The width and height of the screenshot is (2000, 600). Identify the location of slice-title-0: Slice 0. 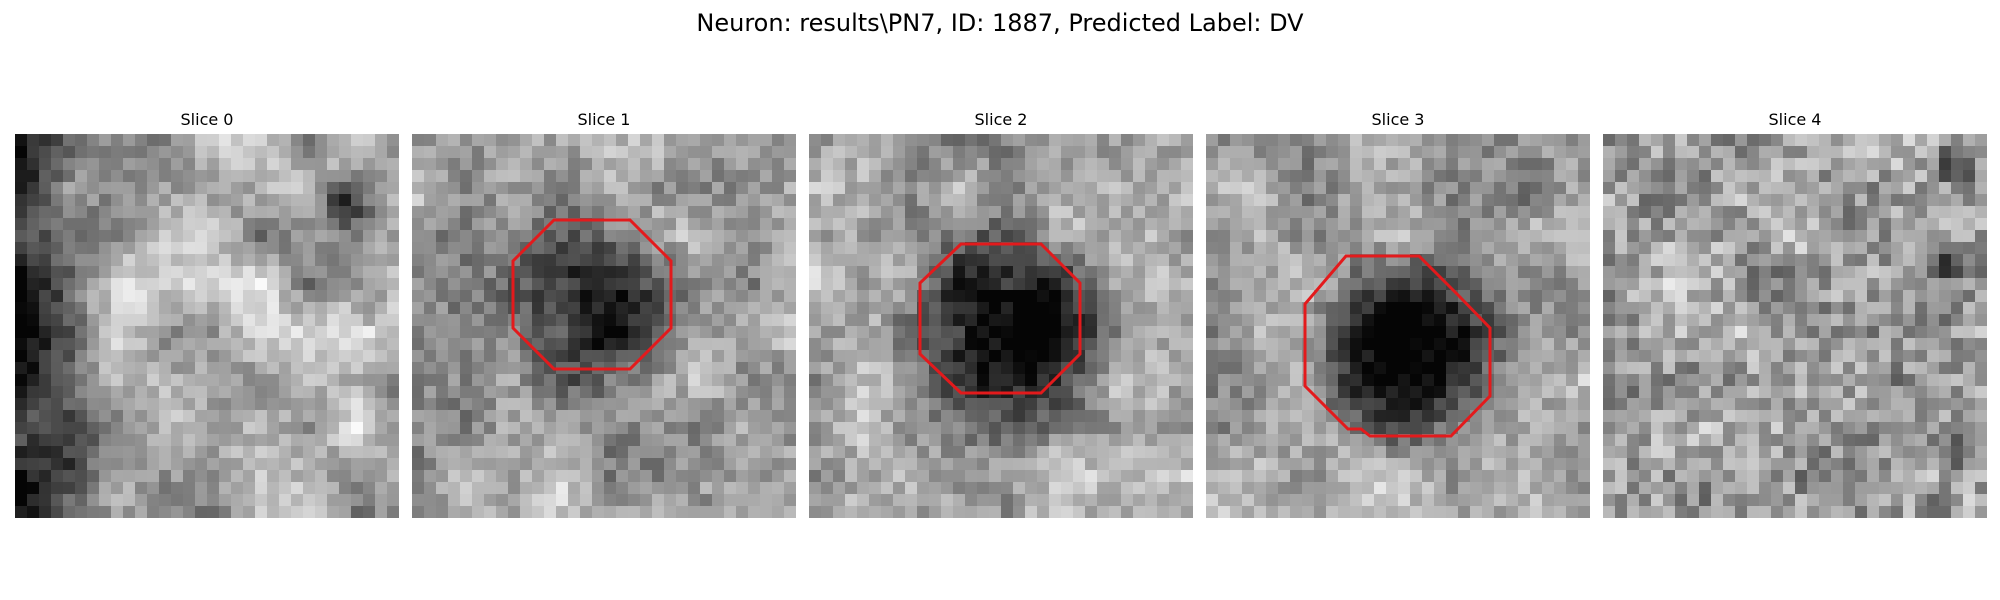
(207, 119).